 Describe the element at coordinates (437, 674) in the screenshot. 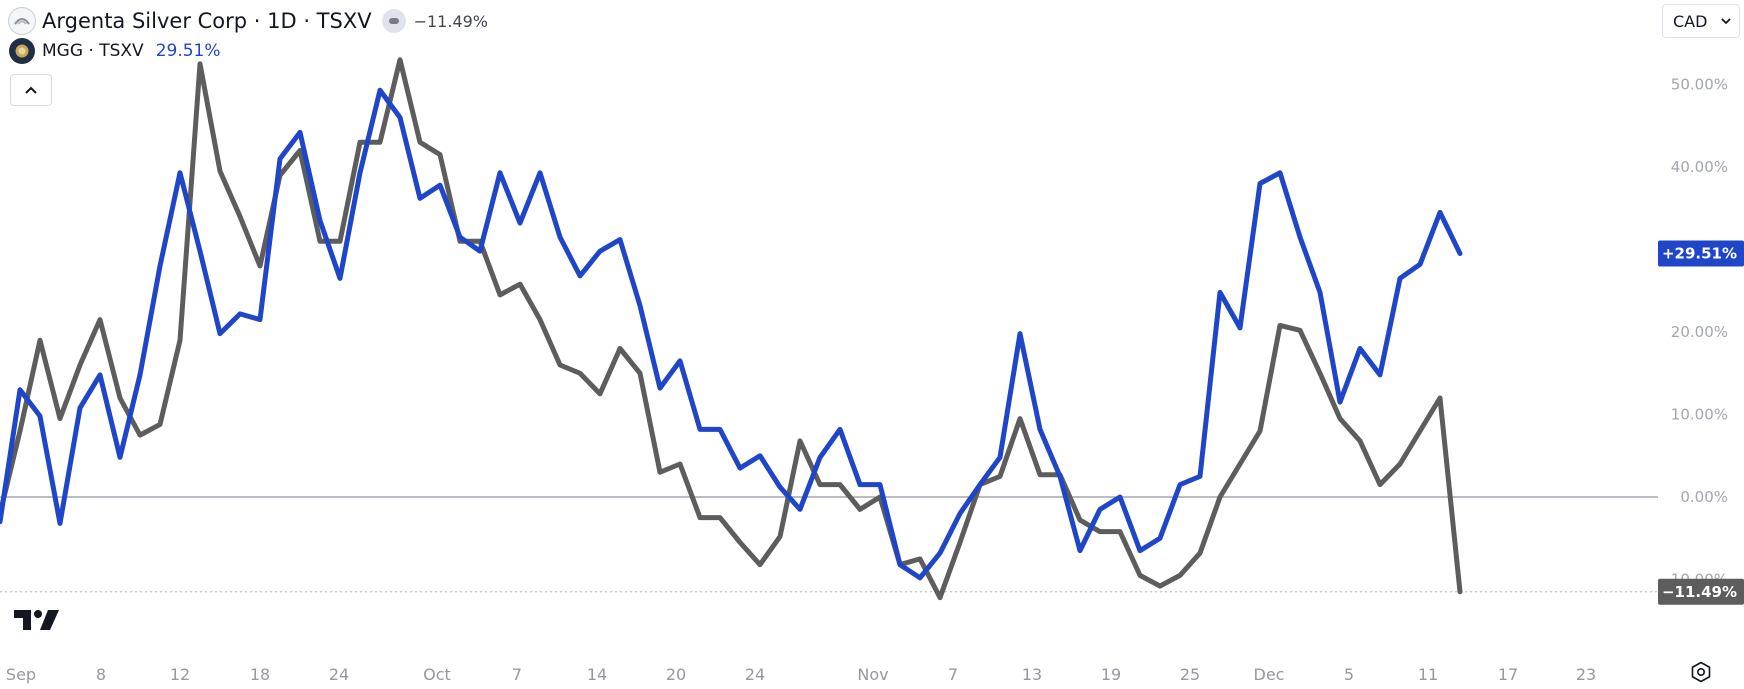

I see `x-tick-label: Oct` at that location.